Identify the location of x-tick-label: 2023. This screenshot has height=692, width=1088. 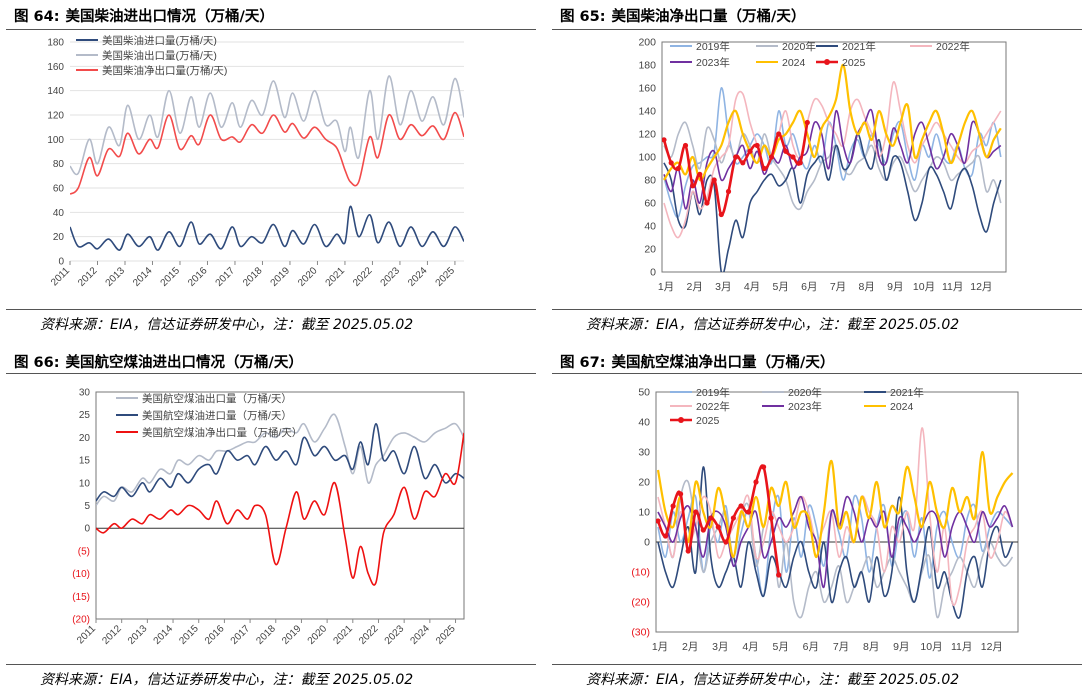
(395, 635).